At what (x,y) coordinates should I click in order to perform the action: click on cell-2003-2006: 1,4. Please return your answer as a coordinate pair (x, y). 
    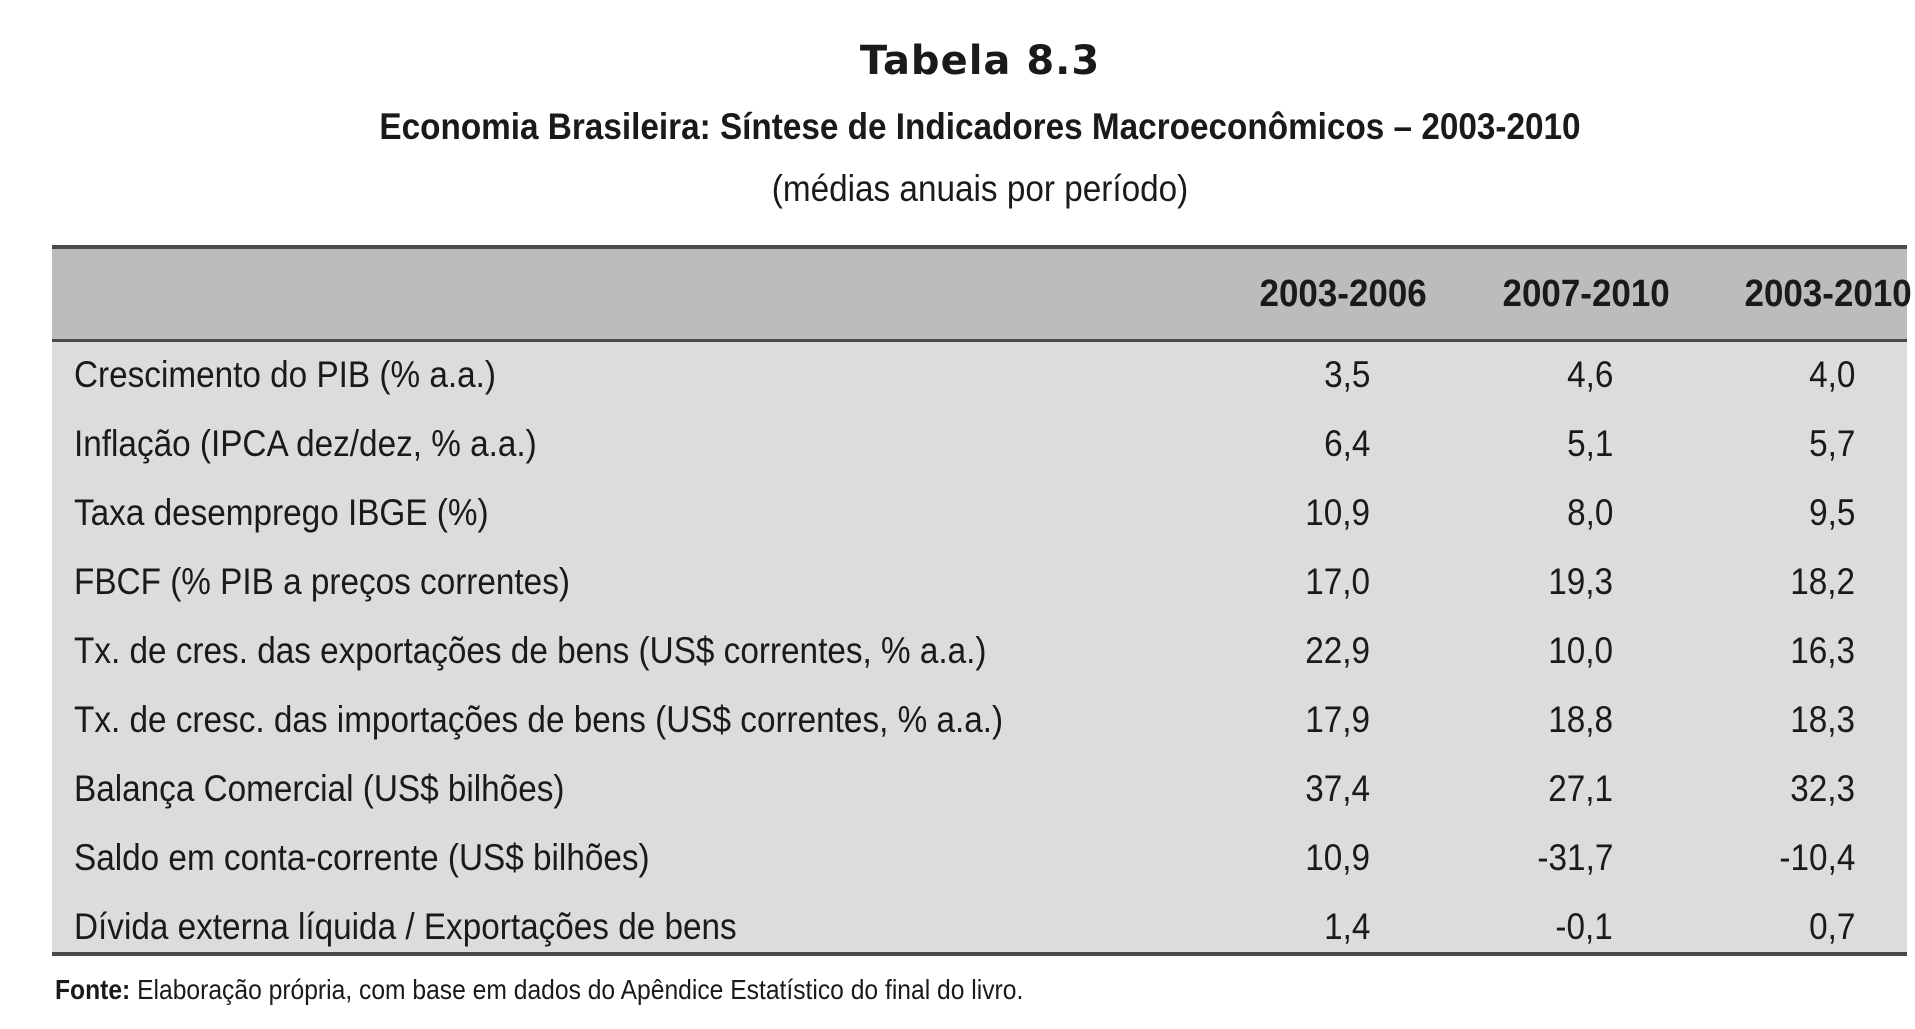
    Looking at the image, I should click on (1346, 926).